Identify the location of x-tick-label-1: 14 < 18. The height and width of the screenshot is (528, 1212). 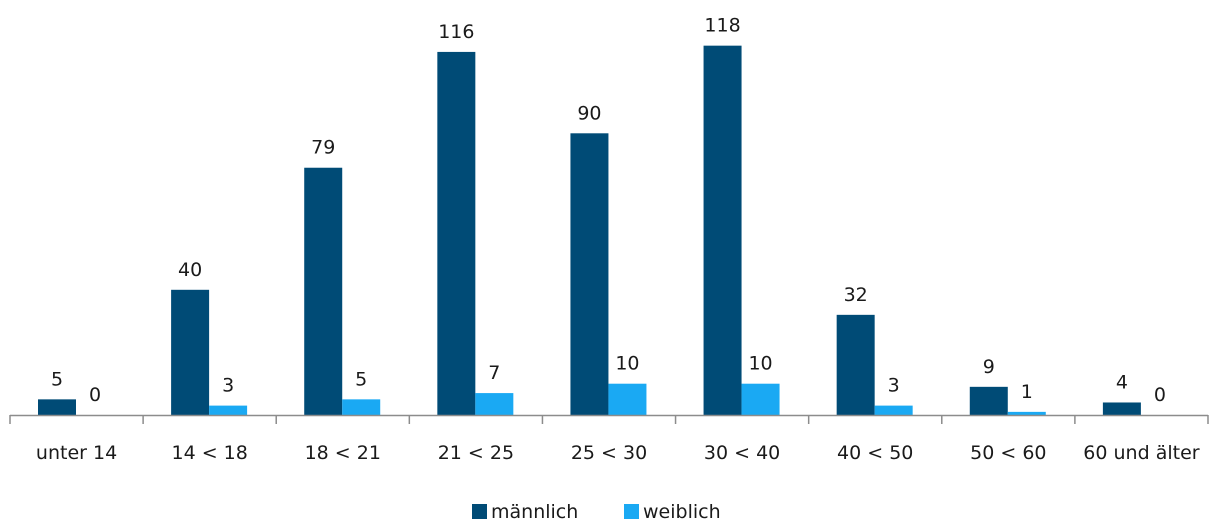
(209, 453).